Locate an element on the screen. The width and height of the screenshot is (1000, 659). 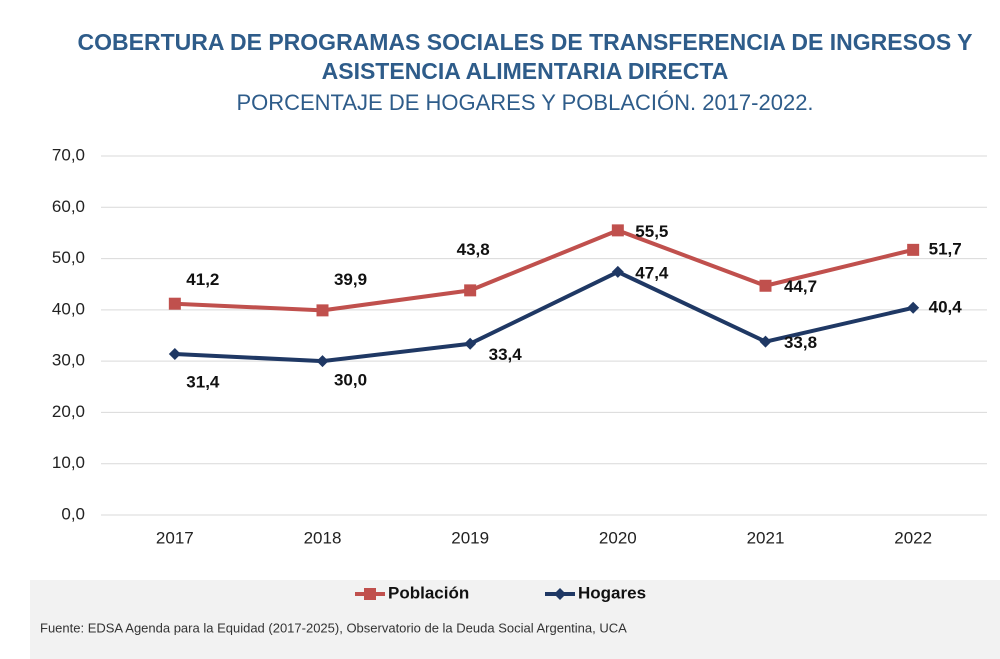
y-tick-label: 0,0 is located at coordinates (73, 513).